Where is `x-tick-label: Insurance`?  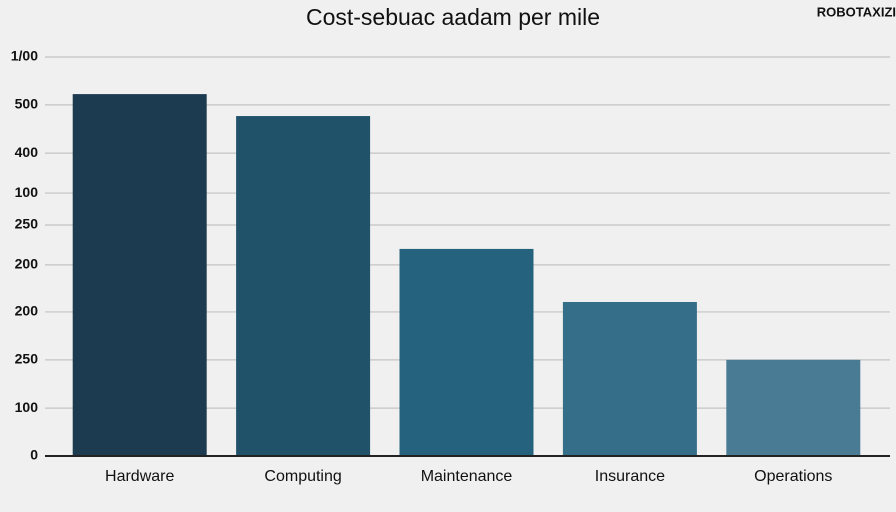
x-tick-label: Insurance is located at coordinates (630, 476).